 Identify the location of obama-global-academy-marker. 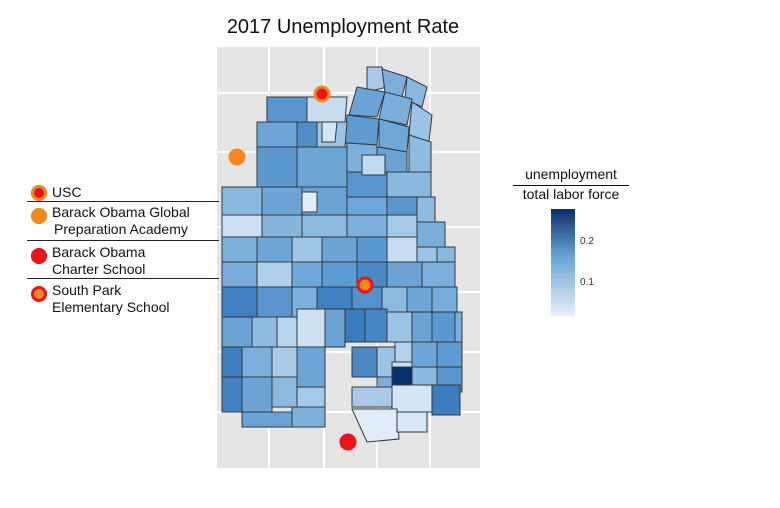
(237, 157).